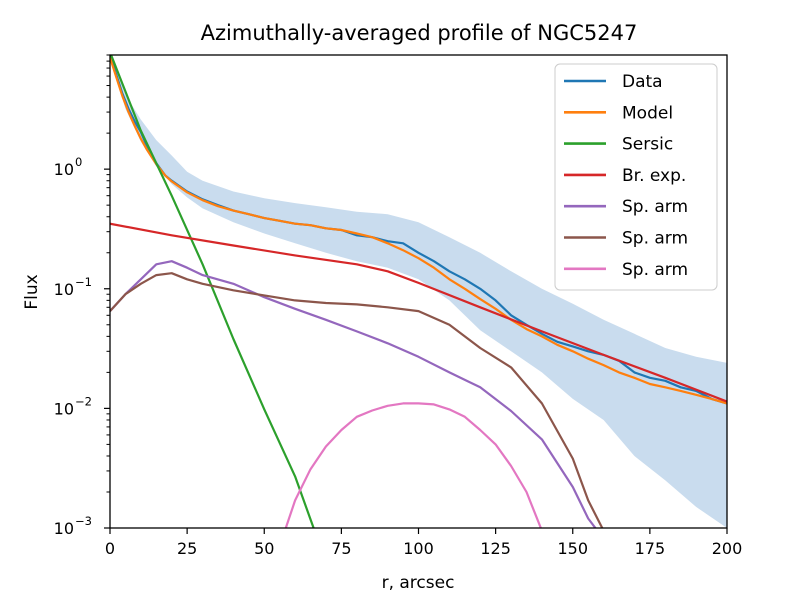  I want to click on y-tick-exponent: 0, so click(78, 162).